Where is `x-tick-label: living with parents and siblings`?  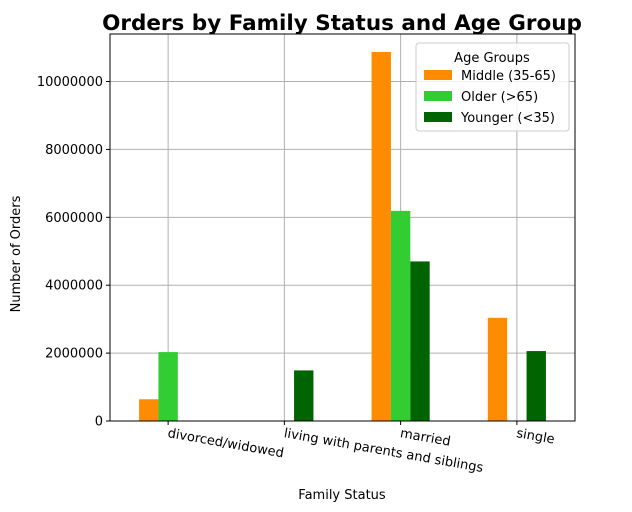 x-tick-label: living with parents and siblings is located at coordinates (384, 451).